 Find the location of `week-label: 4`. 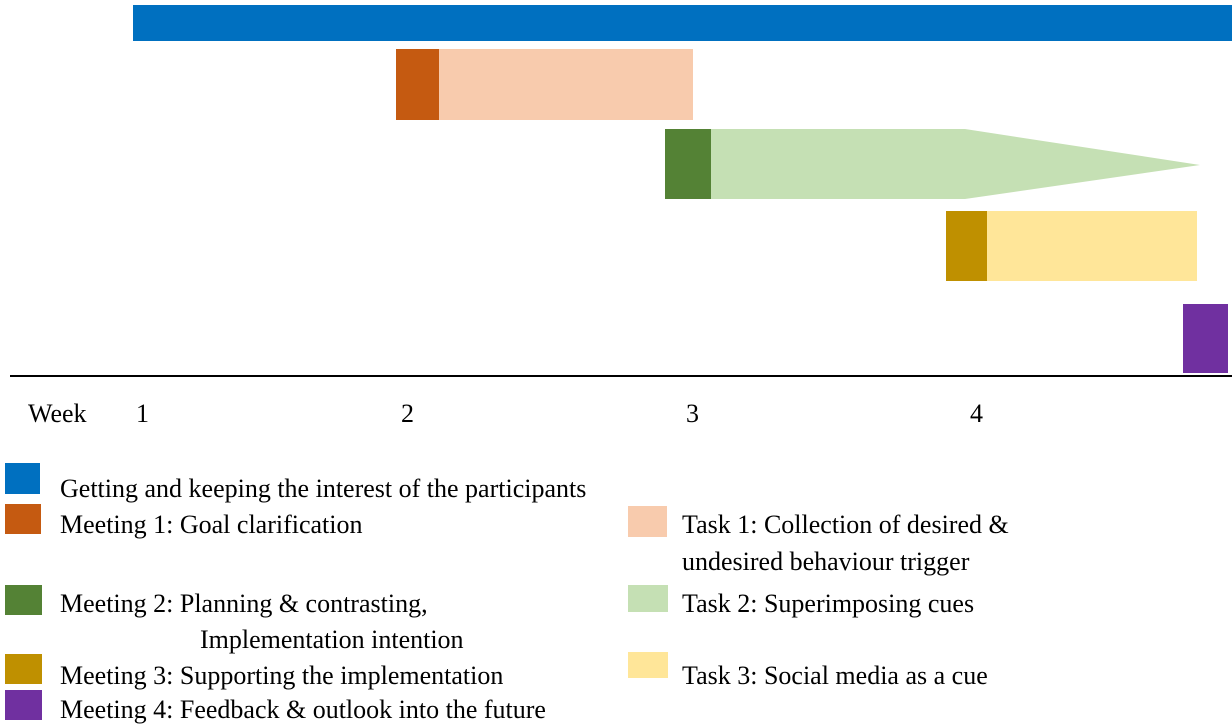

week-label: 4 is located at coordinates (976, 413).